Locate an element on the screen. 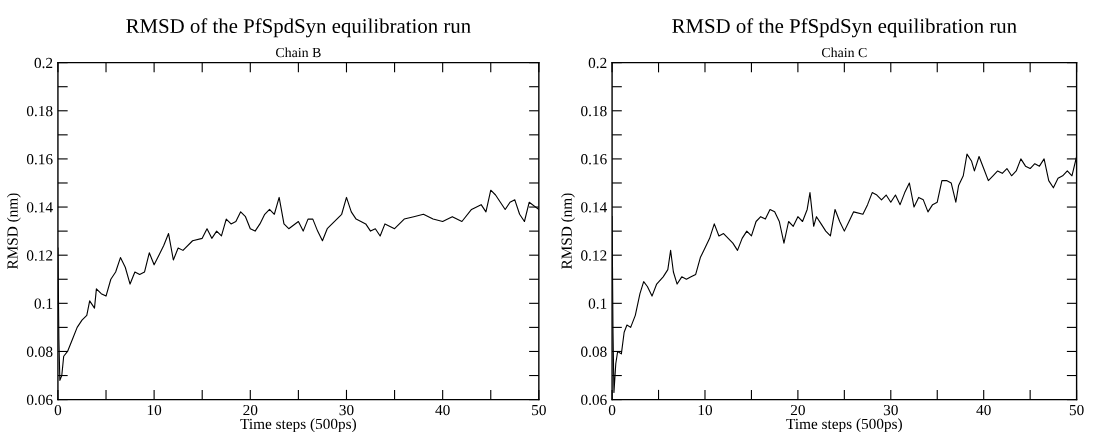 Image resolution: width=1093 pixels, height=432 pixels. chart-subtitle: Chain B is located at coordinates (298, 52).